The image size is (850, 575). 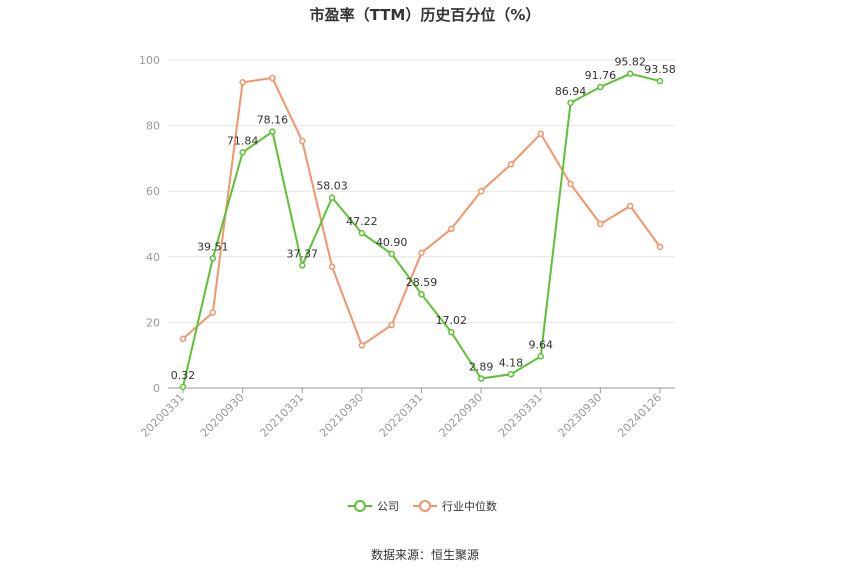 What do you see at coordinates (303, 253) in the screenshot?
I see `data-label: 37.37` at bounding box center [303, 253].